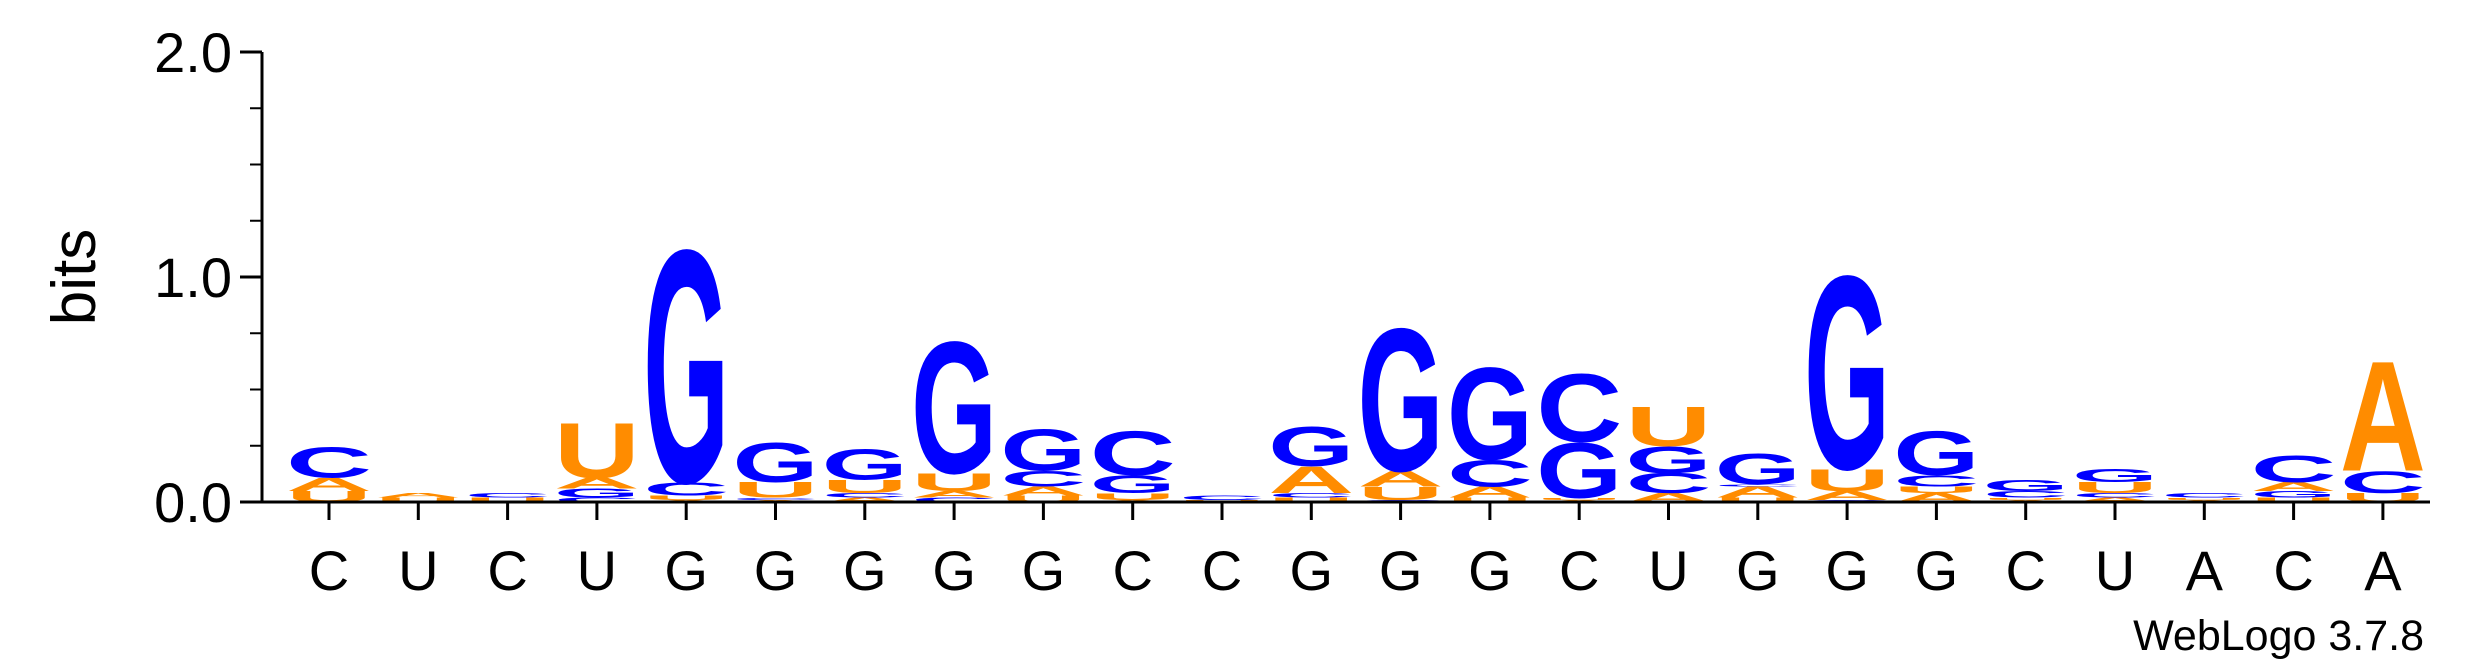 The image size is (2475, 667). I want to click on y-axis-label: bits, so click(74, 277).